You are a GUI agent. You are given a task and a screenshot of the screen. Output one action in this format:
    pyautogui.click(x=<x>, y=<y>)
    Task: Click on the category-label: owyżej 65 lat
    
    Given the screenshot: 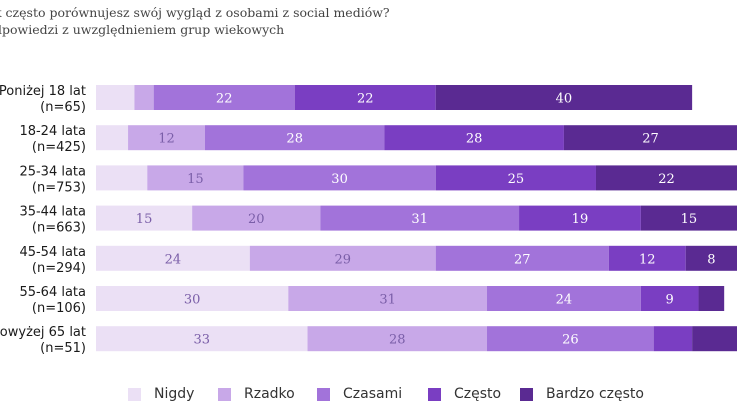 What is the action you would take?
    pyautogui.click(x=43, y=332)
    